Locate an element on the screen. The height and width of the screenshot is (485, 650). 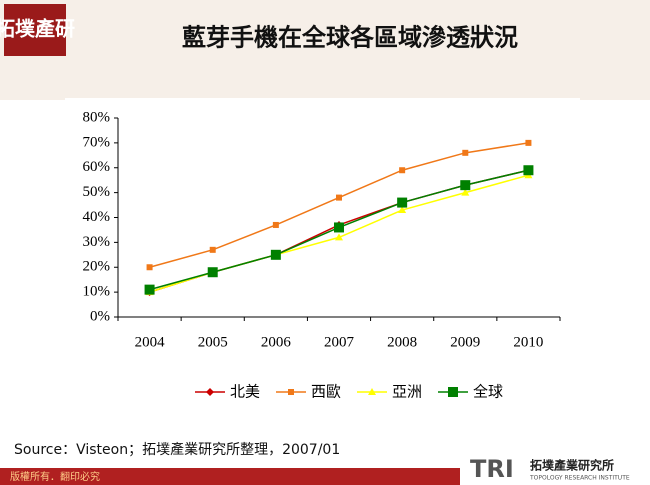
legend-label: 亞洲 is located at coordinates (407, 392).